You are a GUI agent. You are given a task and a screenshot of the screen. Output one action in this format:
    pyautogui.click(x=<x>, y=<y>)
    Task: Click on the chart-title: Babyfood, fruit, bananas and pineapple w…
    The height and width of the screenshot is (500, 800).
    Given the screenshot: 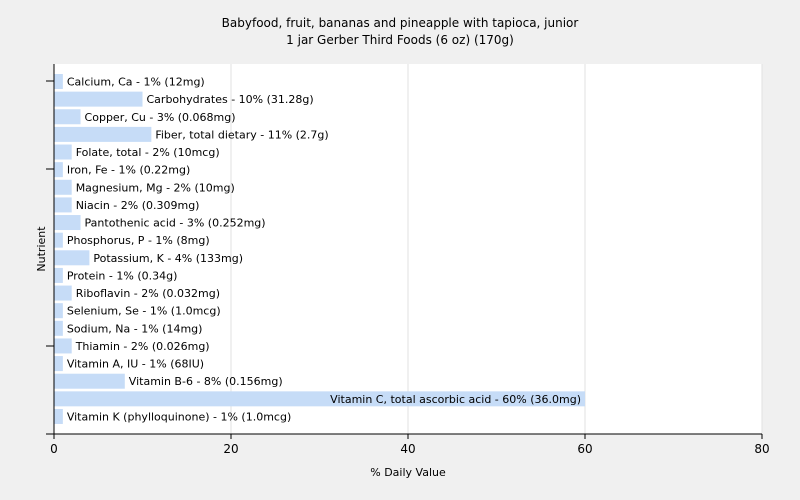 What is the action you would take?
    pyautogui.click(x=400, y=23)
    